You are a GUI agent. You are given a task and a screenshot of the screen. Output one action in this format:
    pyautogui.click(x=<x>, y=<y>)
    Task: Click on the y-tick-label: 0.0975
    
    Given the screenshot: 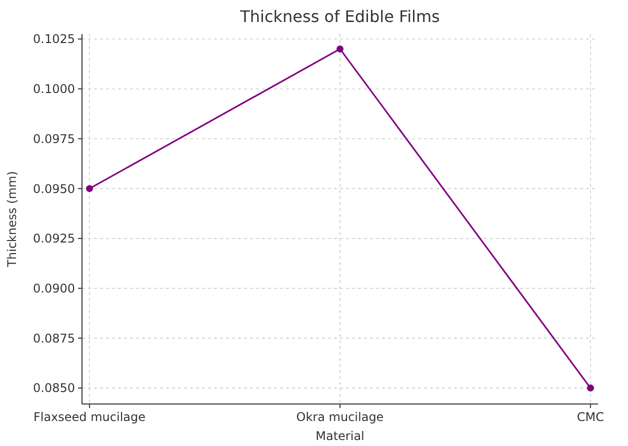 What is the action you would take?
    pyautogui.click(x=54, y=139)
    